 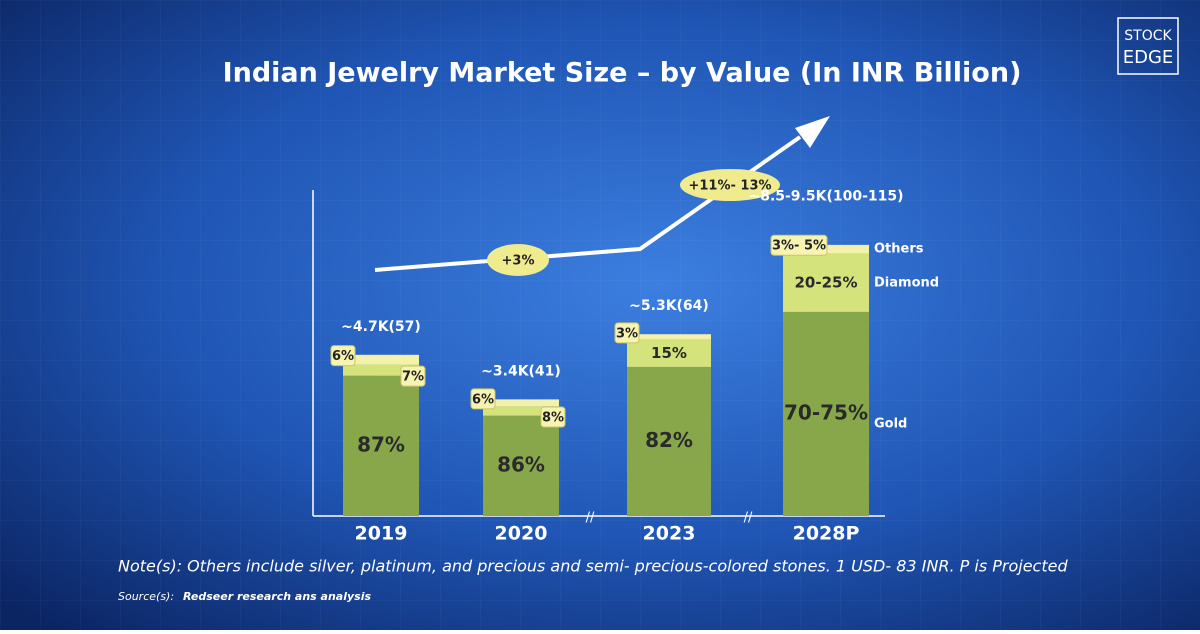 I want to click on segment-label: 8%, so click(x=553, y=418).